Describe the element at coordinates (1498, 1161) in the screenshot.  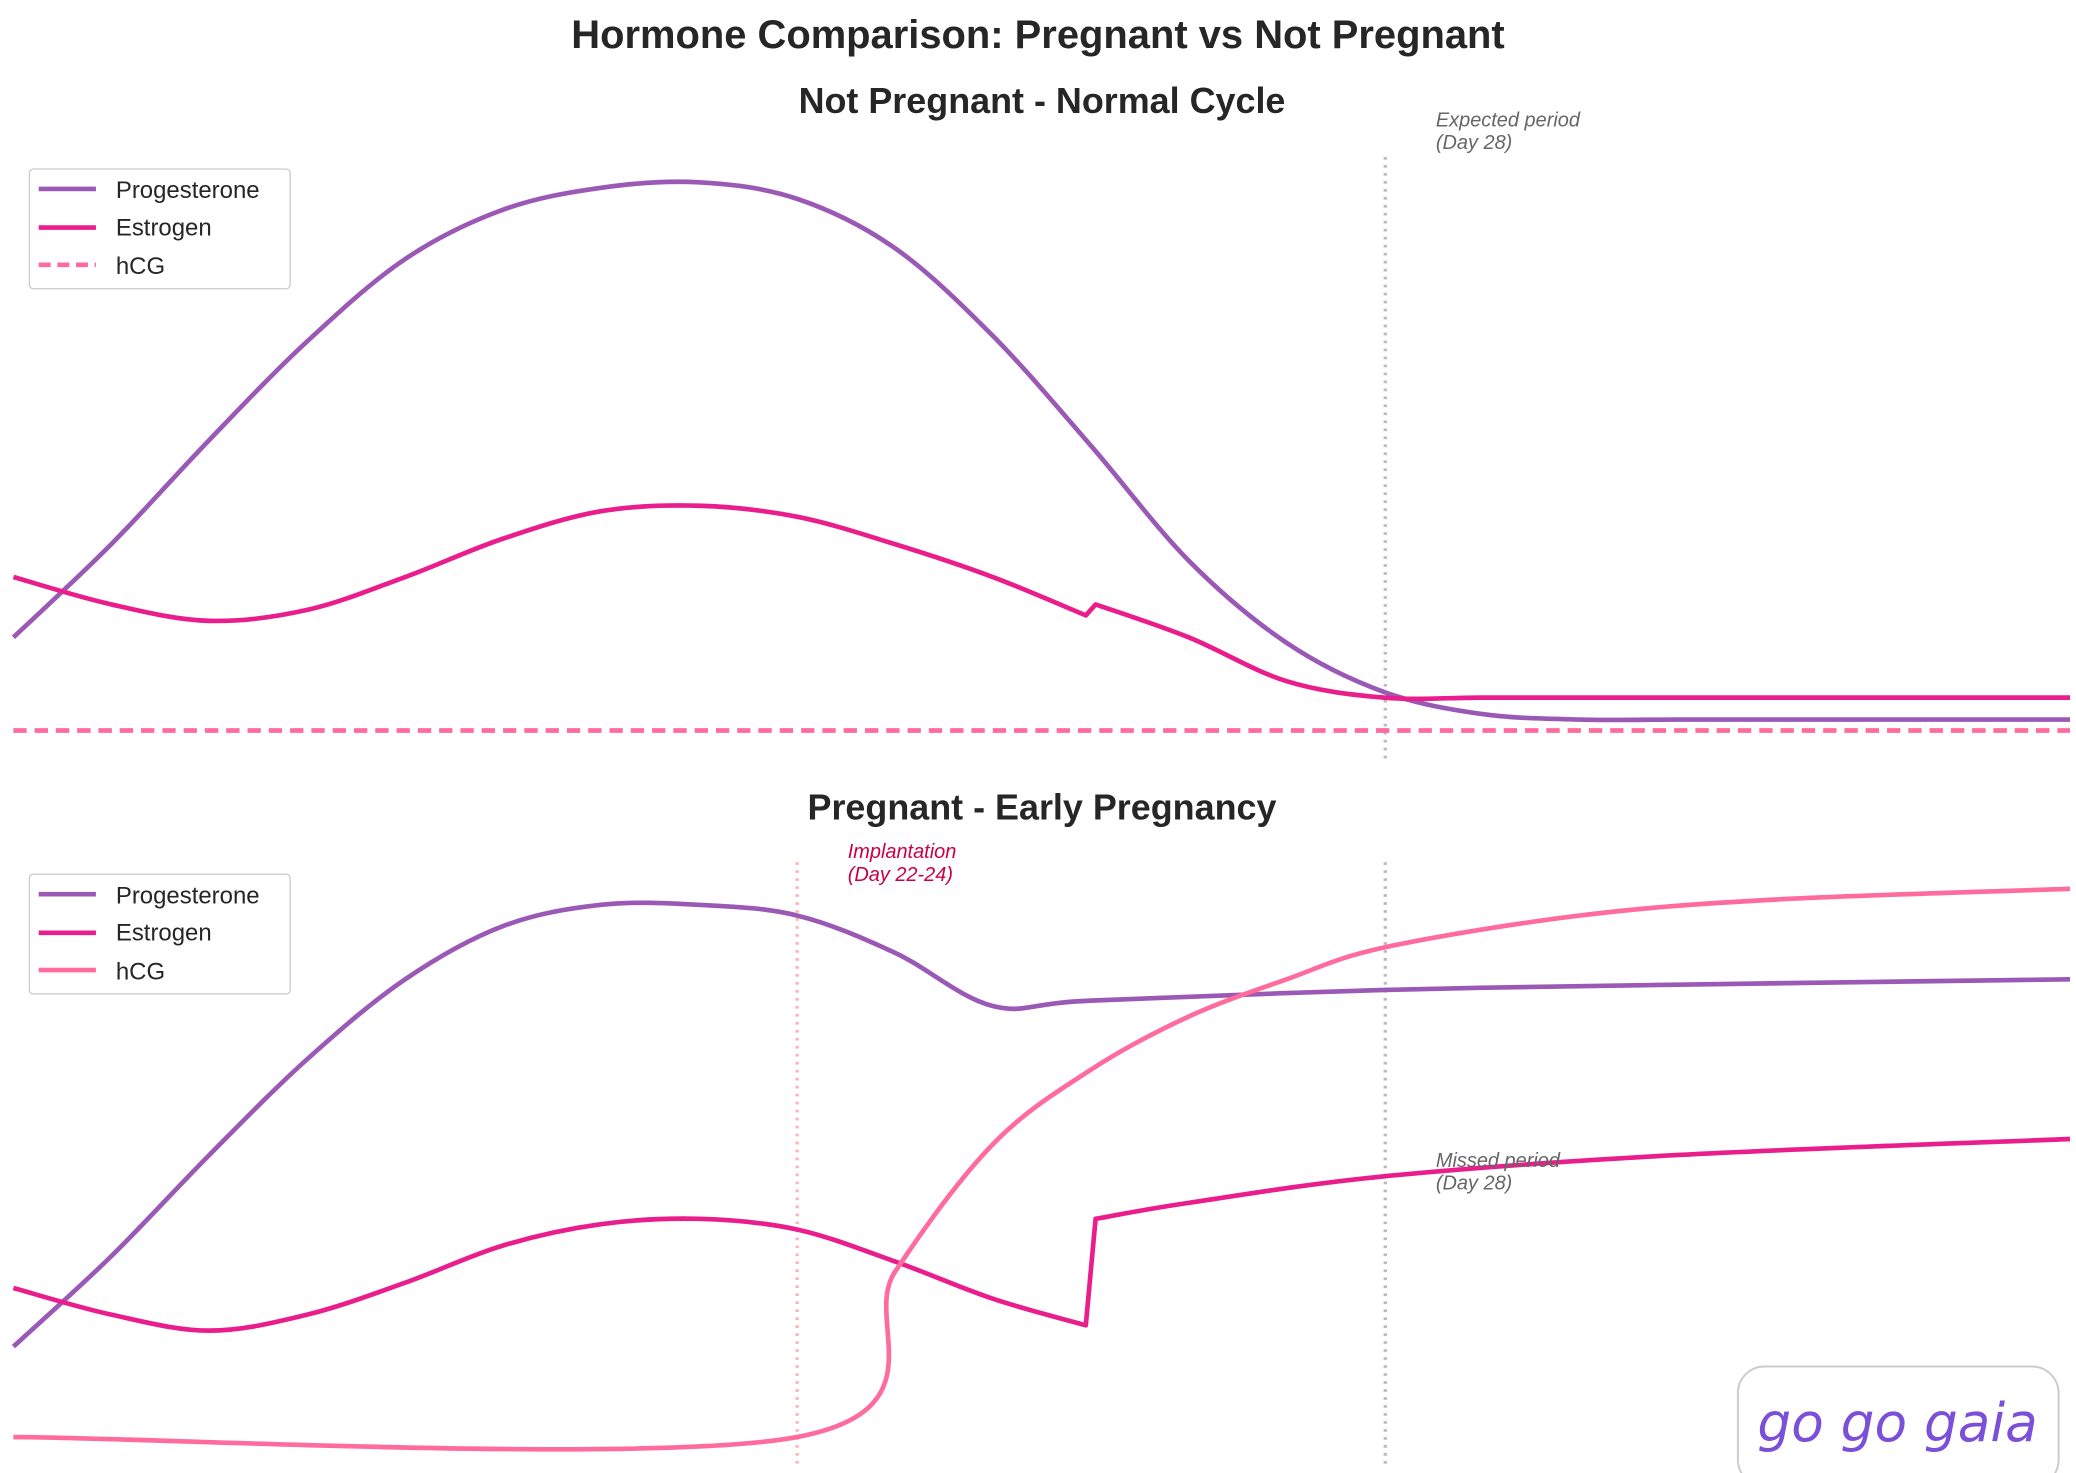
I see `annotation-label: Missed period` at that location.